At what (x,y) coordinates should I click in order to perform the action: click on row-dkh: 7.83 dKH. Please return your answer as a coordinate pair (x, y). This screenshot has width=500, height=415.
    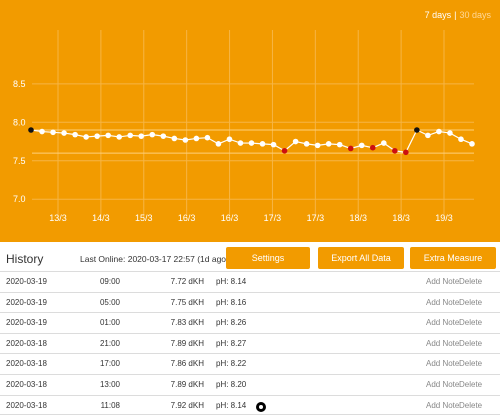
    Looking at the image, I should click on (187, 323).